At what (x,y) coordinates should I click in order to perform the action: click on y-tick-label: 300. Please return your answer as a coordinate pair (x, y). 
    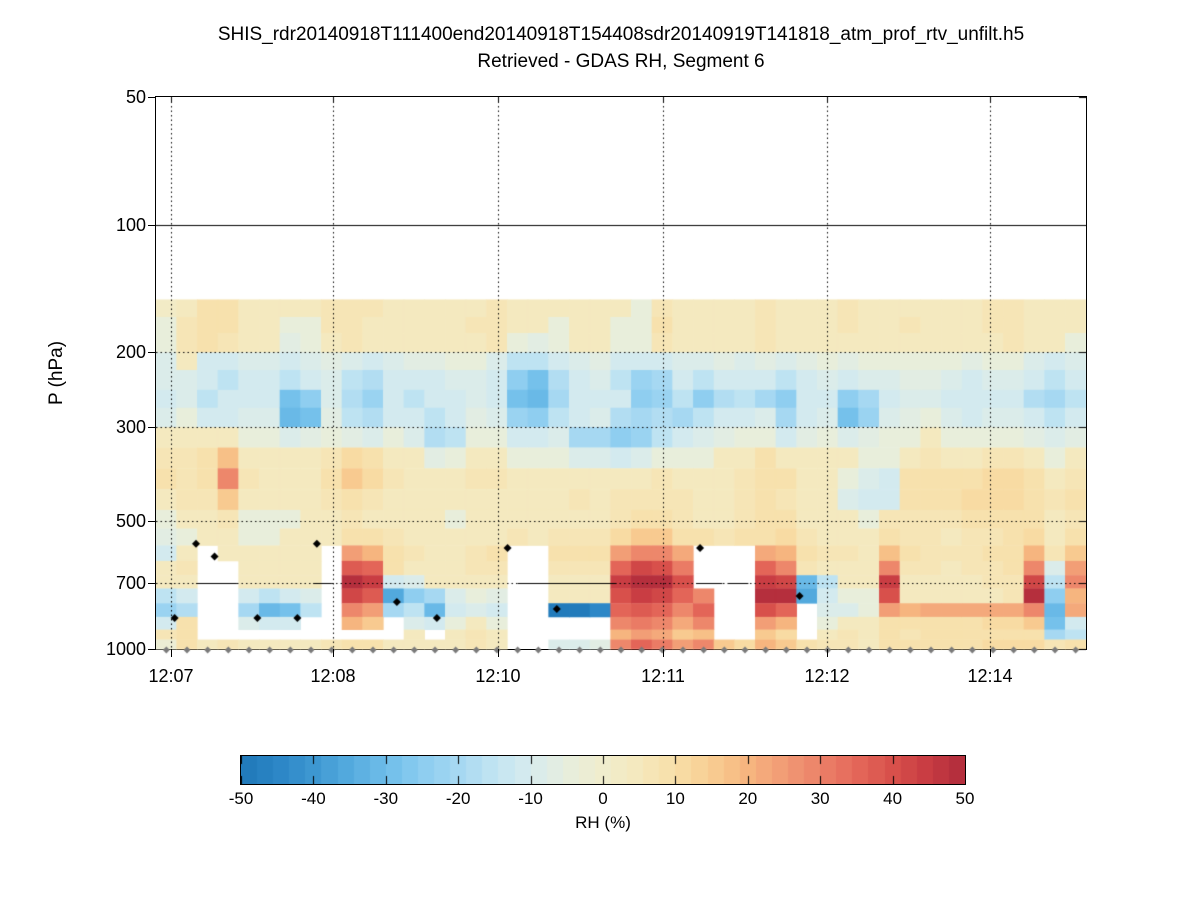
    Looking at the image, I should click on (130, 427).